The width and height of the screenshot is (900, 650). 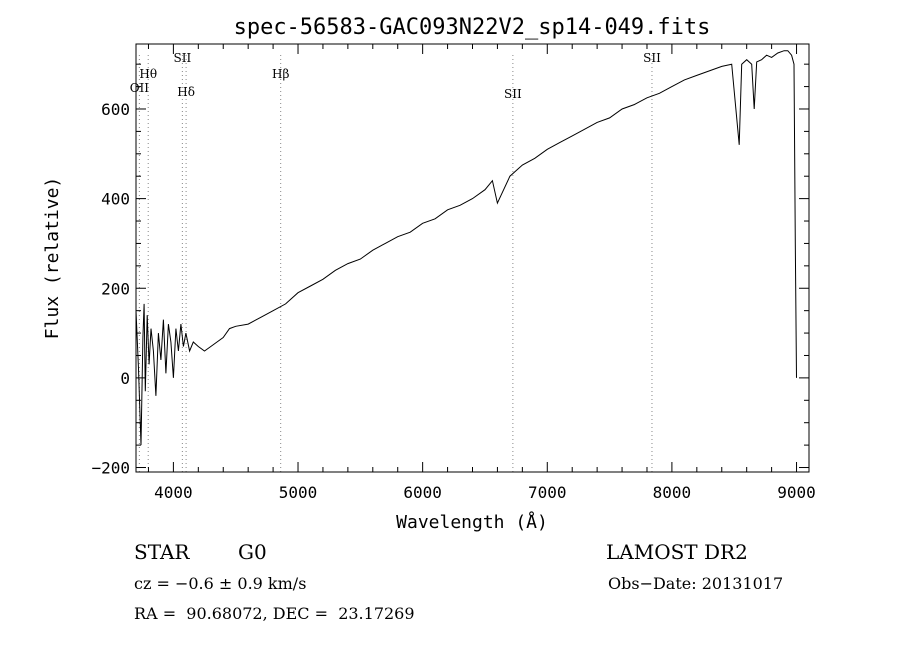 What do you see at coordinates (274, 613) in the screenshot?
I see `sky-coordinates: RA = 90.68072, DEC = 23.17269` at bounding box center [274, 613].